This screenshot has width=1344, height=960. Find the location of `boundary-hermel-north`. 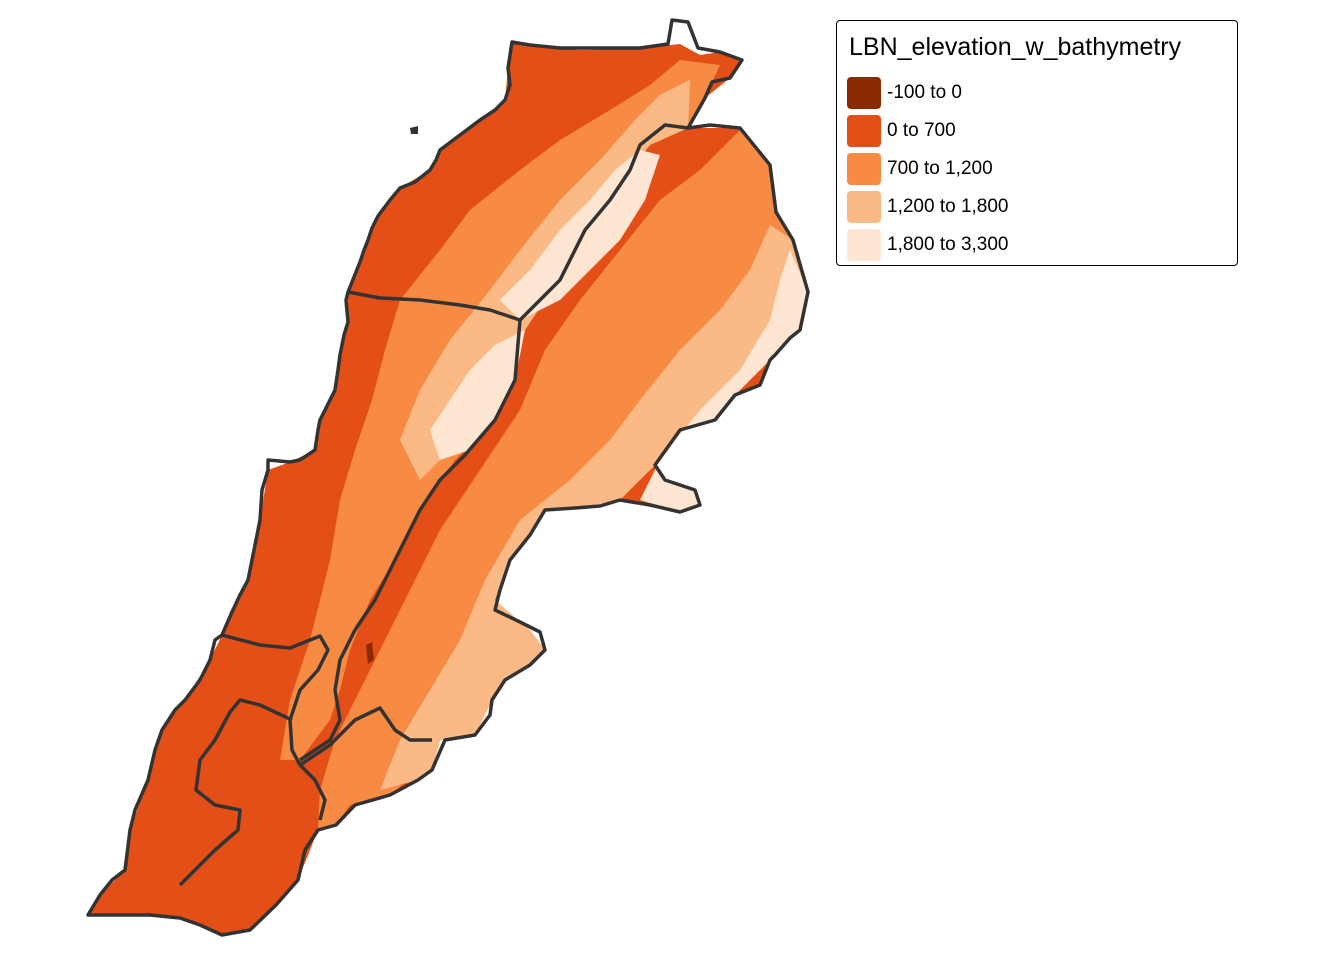

boundary-hermel-north is located at coordinates (603, 222).